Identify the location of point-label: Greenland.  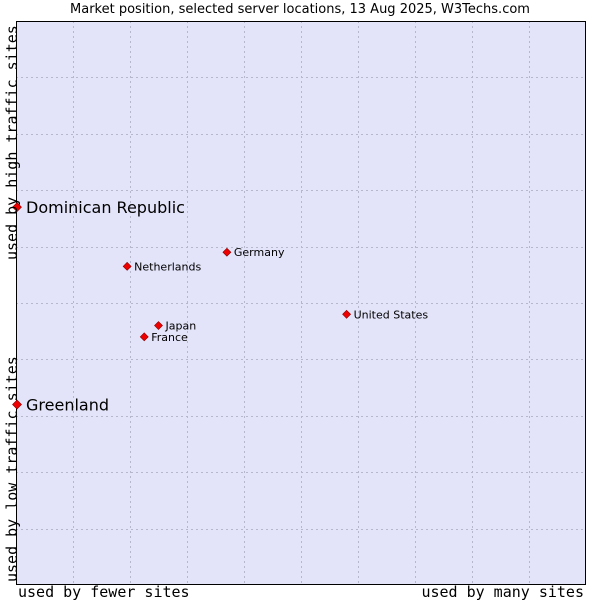
(67, 405).